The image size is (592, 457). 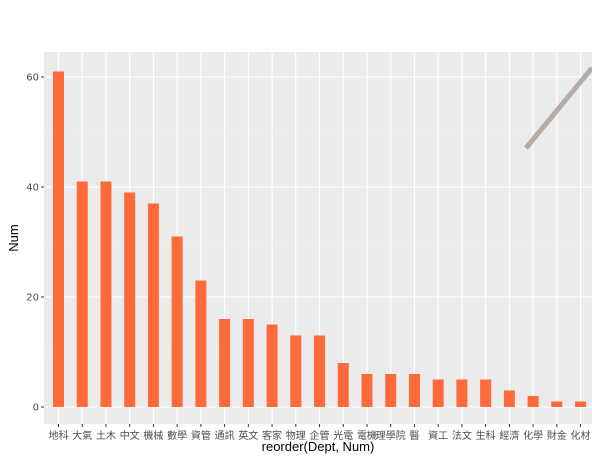 I want to click on x-tick-label: 中文, so click(x=130, y=435).